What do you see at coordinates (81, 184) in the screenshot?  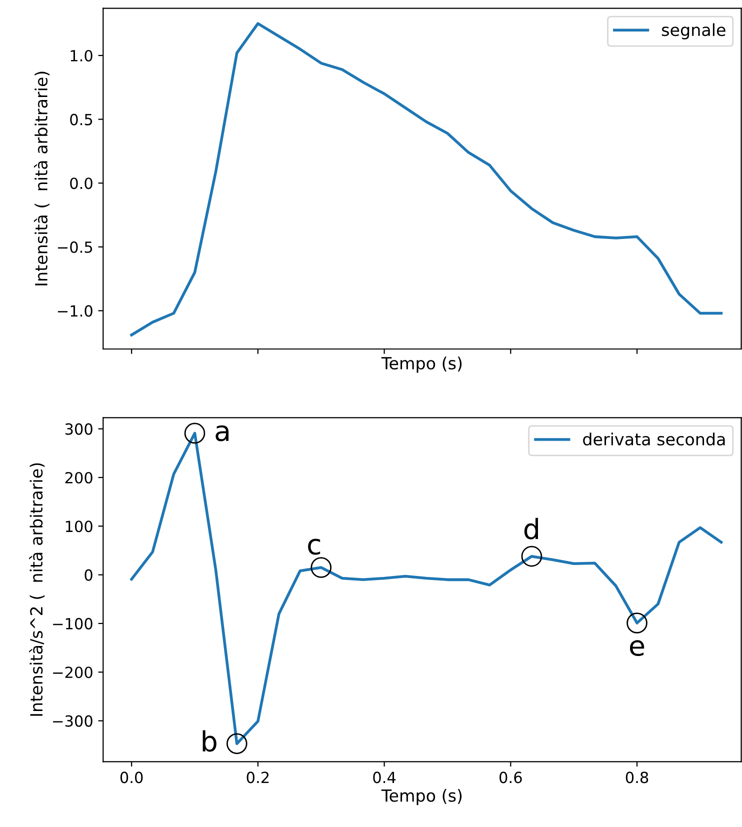 I see `y-tick-label: 0.0` at bounding box center [81, 184].